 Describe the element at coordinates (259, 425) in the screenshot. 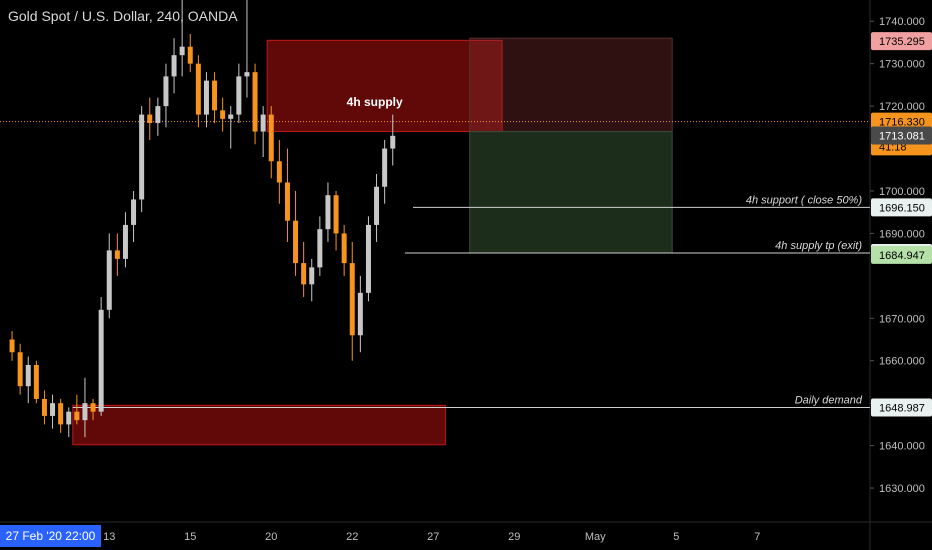

I see `zone-daily-demand` at that location.